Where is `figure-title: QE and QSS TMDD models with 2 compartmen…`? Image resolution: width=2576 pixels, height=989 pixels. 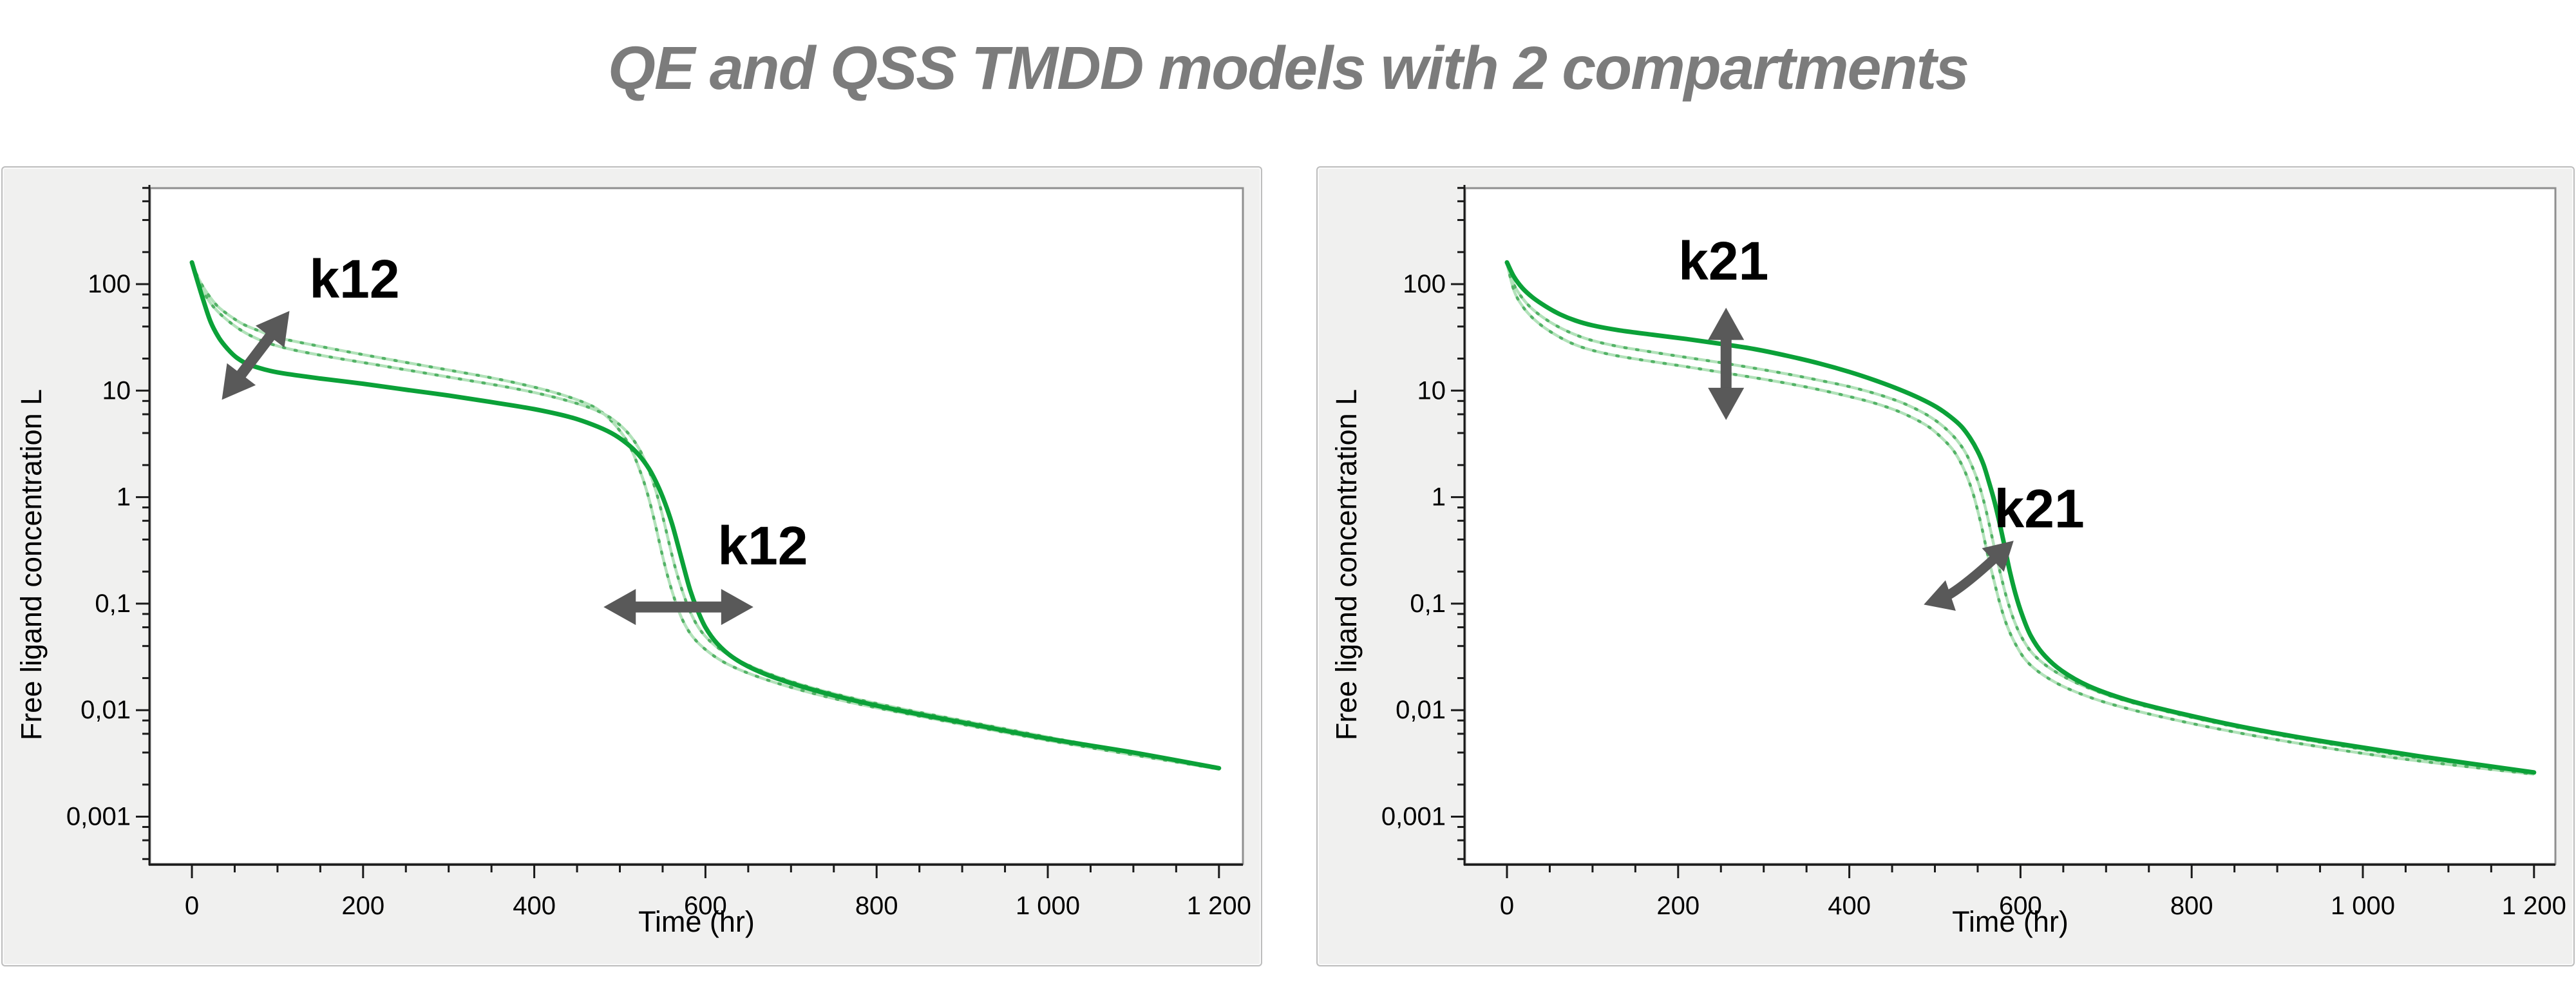
figure-title: QE and QSS TMDD models with 2 compartmen… is located at coordinates (1288, 68).